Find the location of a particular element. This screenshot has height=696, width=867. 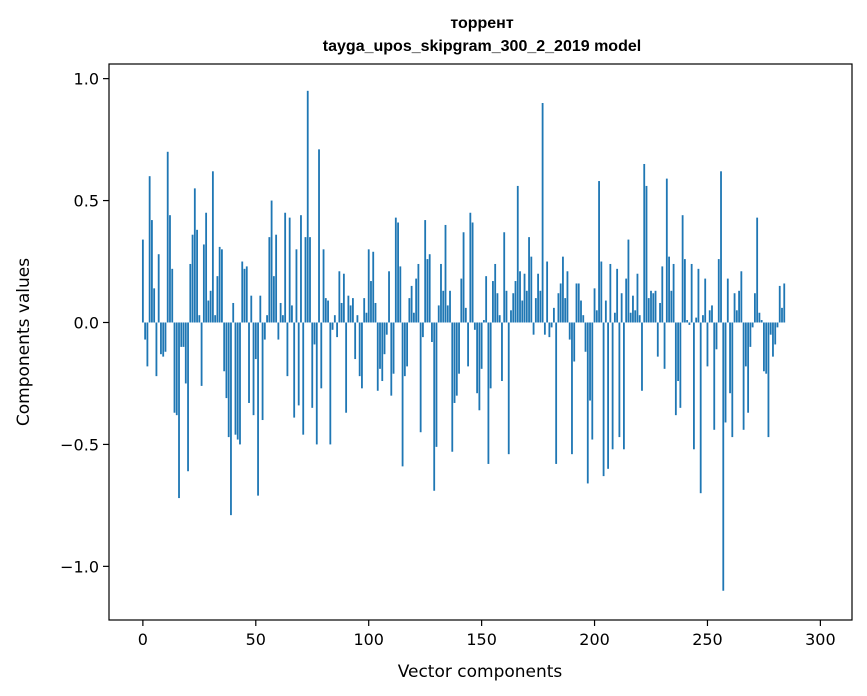

chart-title-line1: торрент is located at coordinates (482, 23).